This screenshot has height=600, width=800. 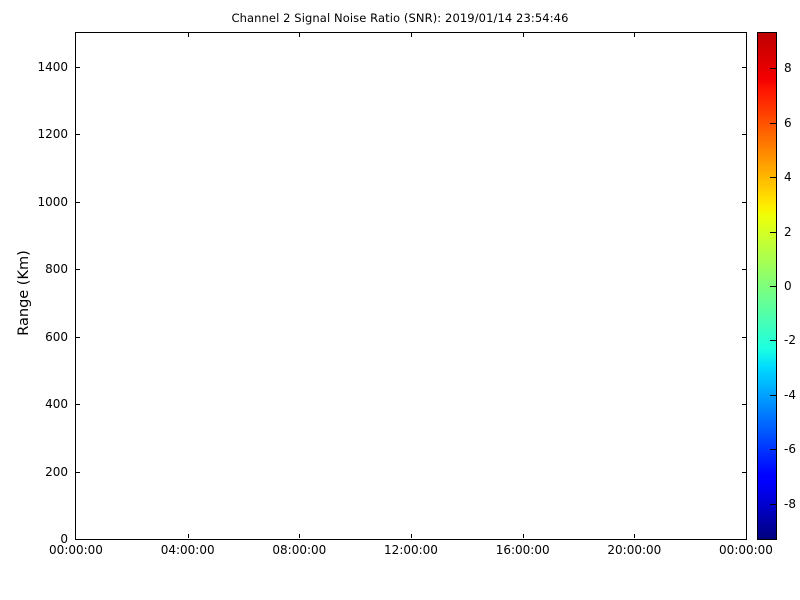 I want to click on colorbar-tick-label: 4, so click(x=788, y=177).